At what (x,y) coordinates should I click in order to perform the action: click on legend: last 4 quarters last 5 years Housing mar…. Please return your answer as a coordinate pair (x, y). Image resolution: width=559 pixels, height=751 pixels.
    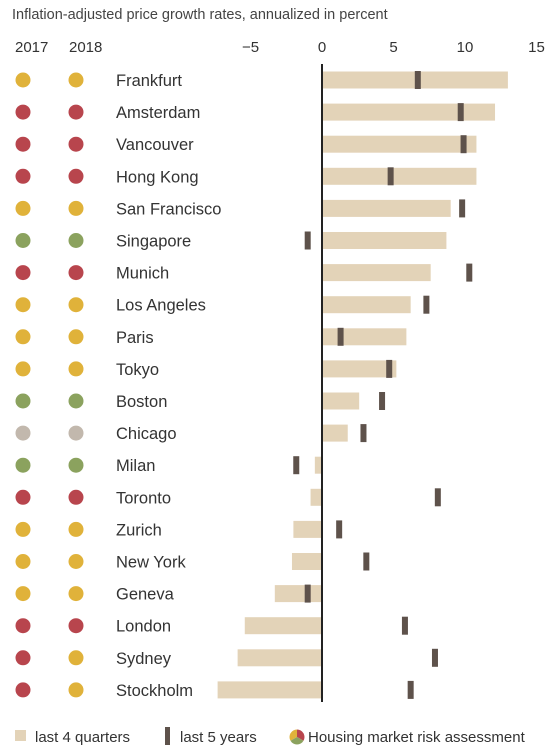
    Looking at the image, I should click on (270, 736).